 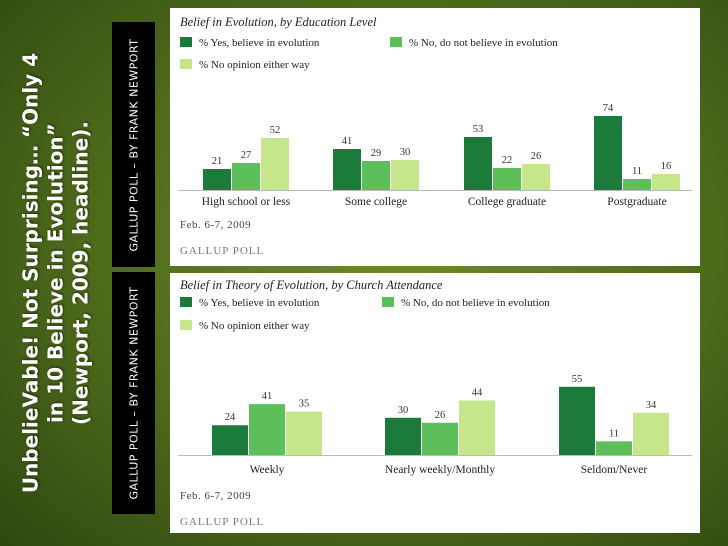 I want to click on value-label-education-3-0: 74, so click(x=608, y=108).